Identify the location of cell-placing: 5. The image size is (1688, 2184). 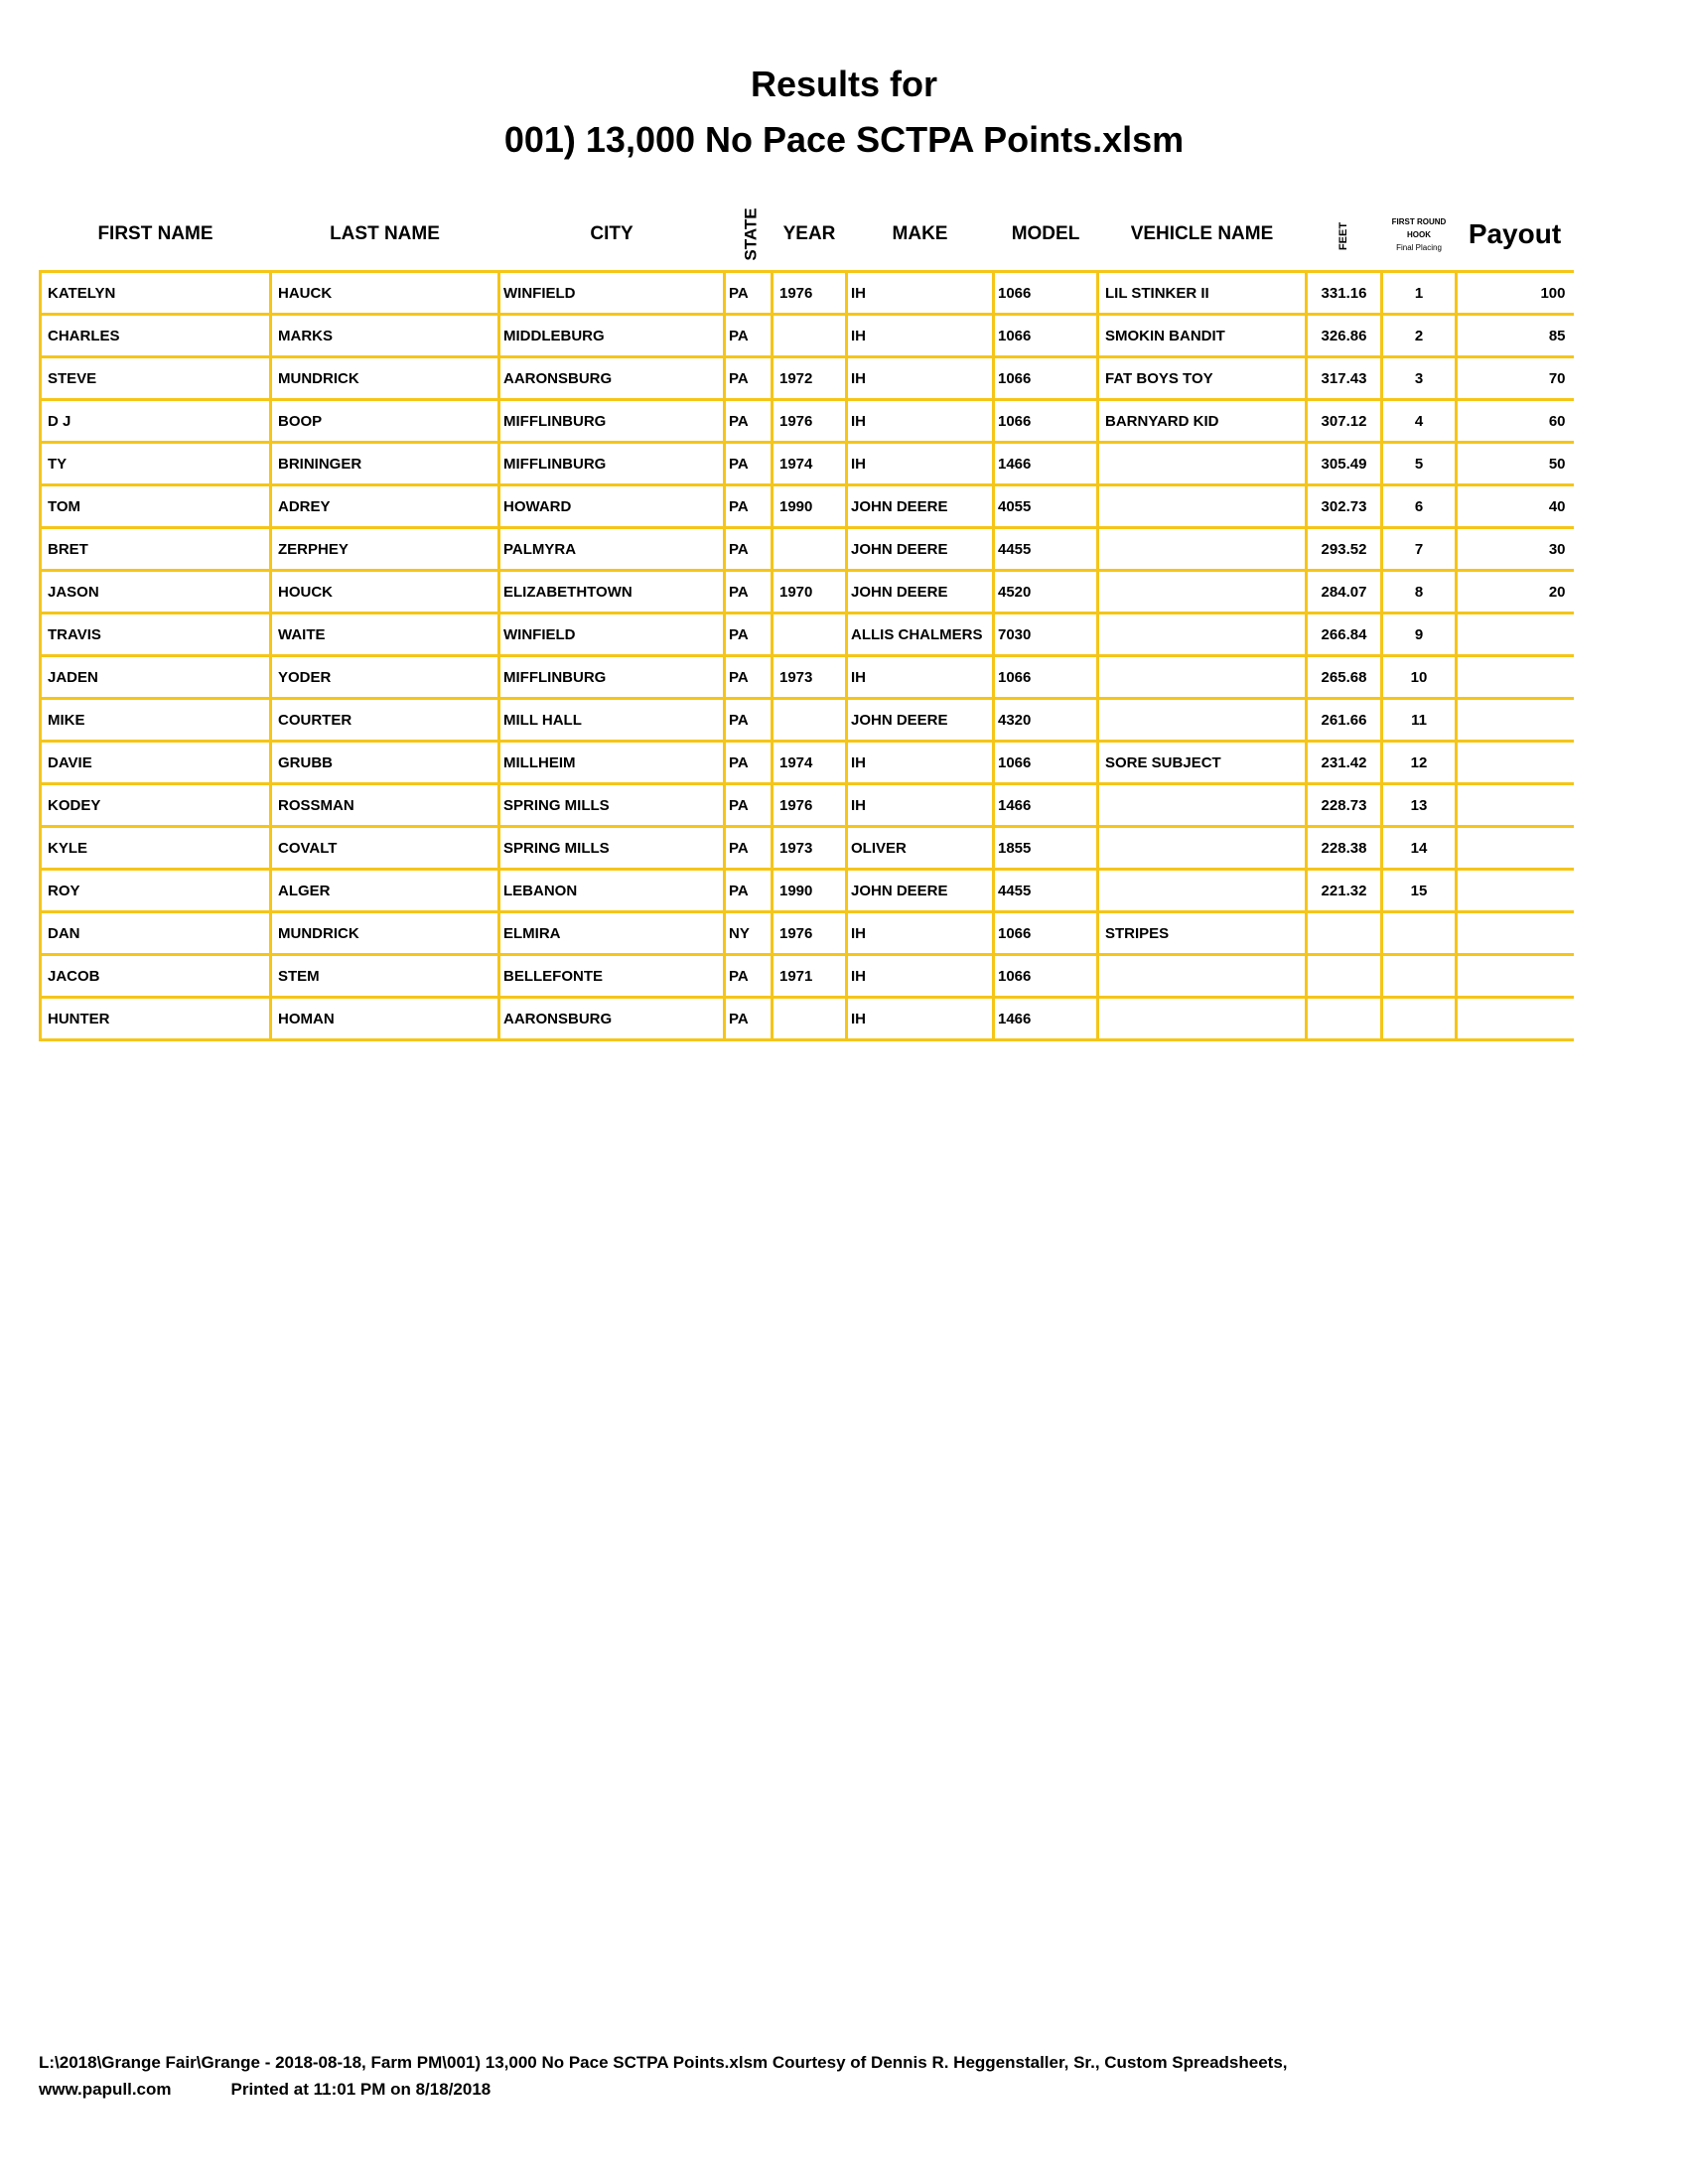
(1419, 463).